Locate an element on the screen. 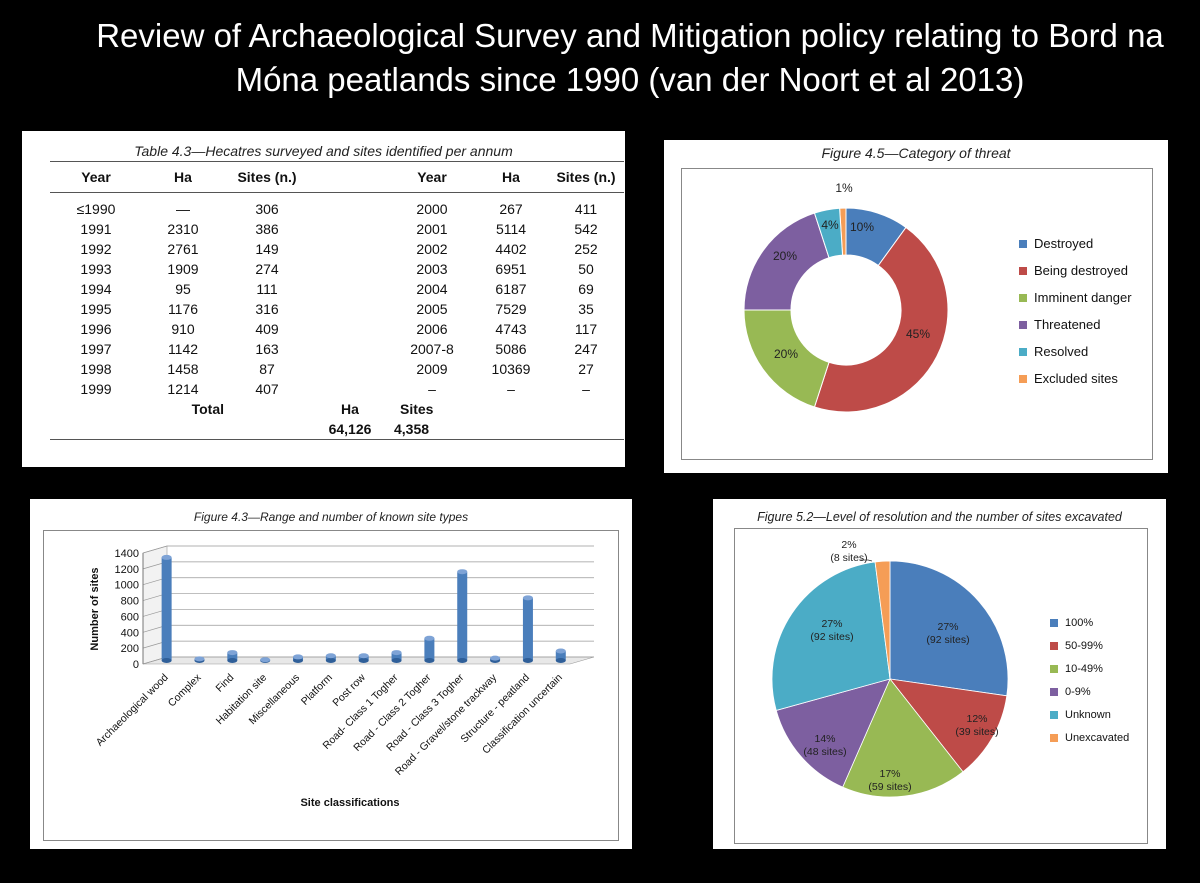 The height and width of the screenshot is (883, 1200). legend-label: Being destroyed is located at coordinates (1081, 270).